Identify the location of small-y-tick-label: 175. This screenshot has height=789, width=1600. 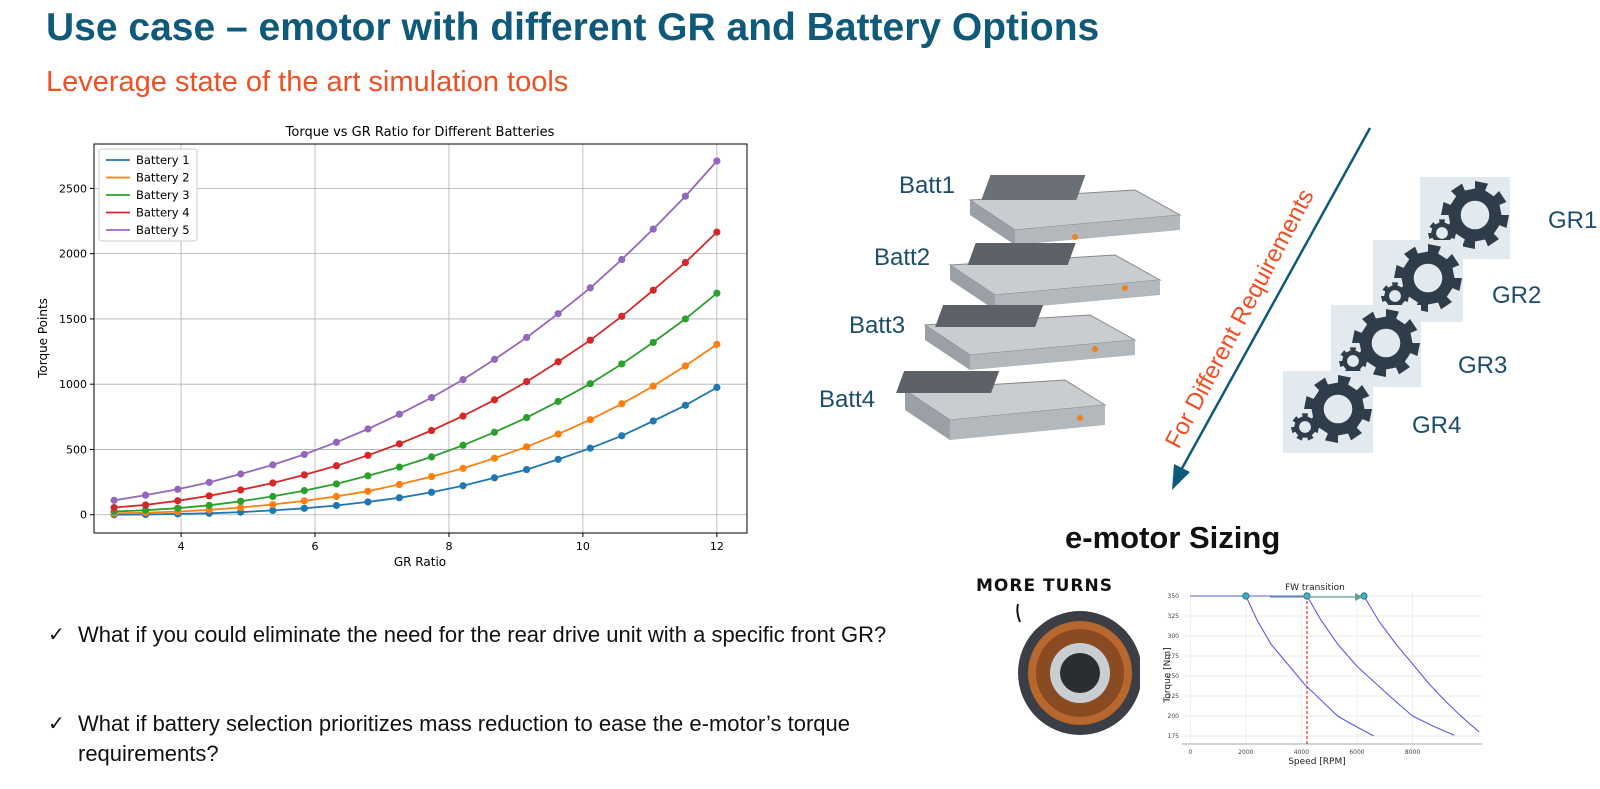
(1174, 736).